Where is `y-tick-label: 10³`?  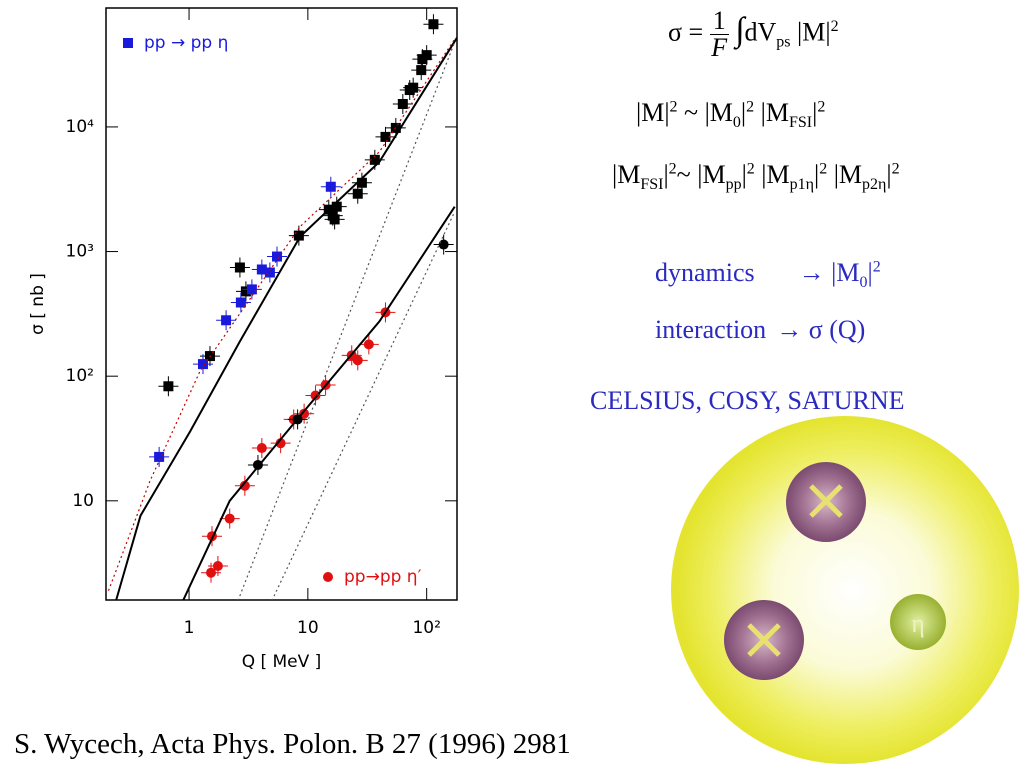 y-tick-label: 10³ is located at coordinates (80, 252).